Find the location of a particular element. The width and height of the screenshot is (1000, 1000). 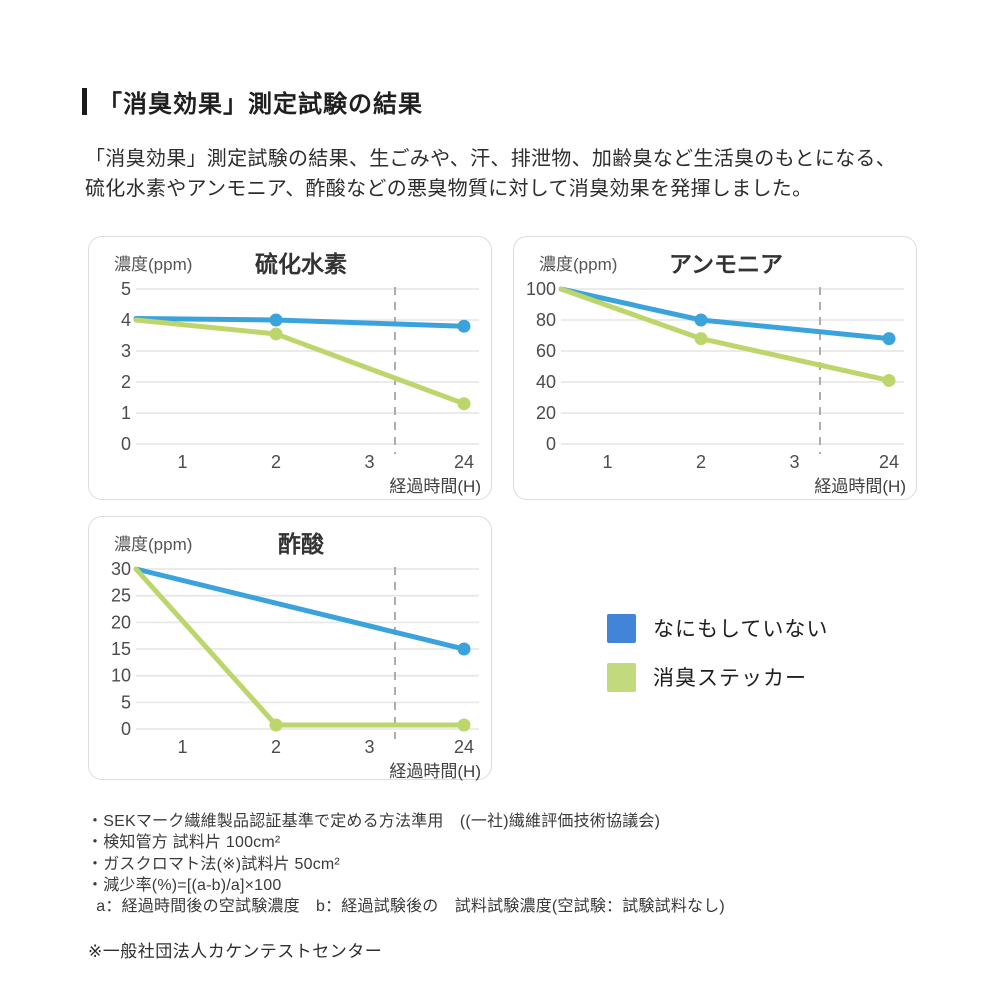

chart-title: アンモニア is located at coordinates (726, 264).